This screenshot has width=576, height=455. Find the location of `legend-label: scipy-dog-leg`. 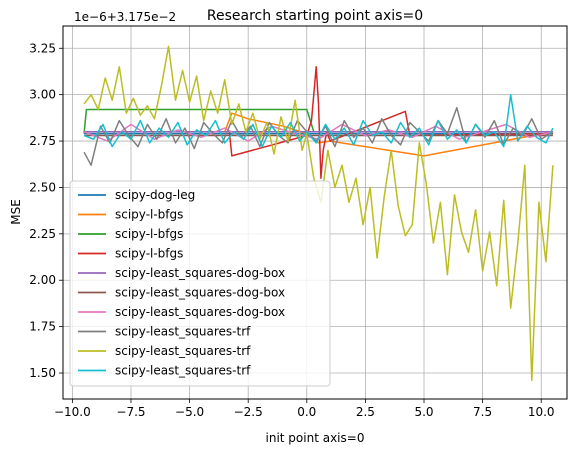

legend-label: scipy-dog-leg is located at coordinates (155, 195).